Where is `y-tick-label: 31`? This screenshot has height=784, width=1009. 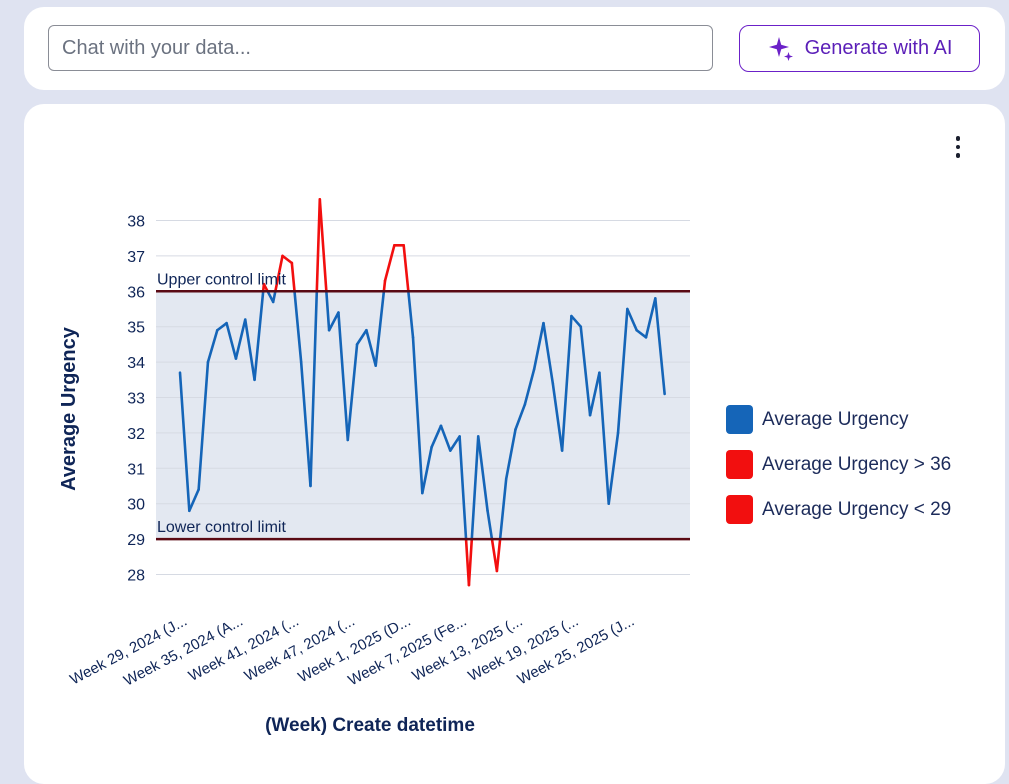
y-tick-label: 31 is located at coordinates (136, 469).